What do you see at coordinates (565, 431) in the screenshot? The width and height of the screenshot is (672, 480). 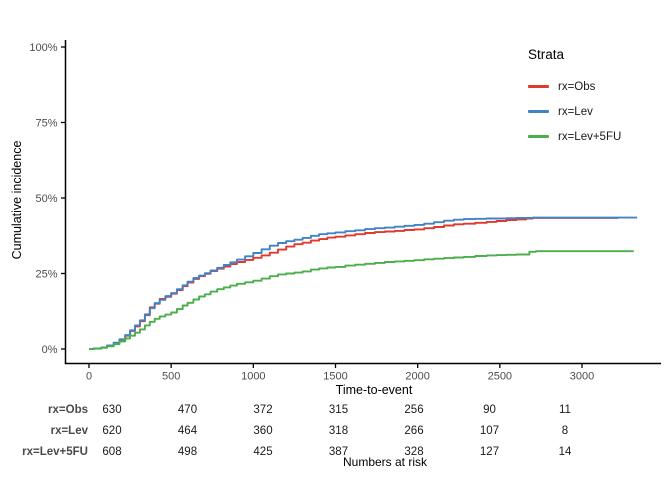 I see `risk-value: 8` at bounding box center [565, 431].